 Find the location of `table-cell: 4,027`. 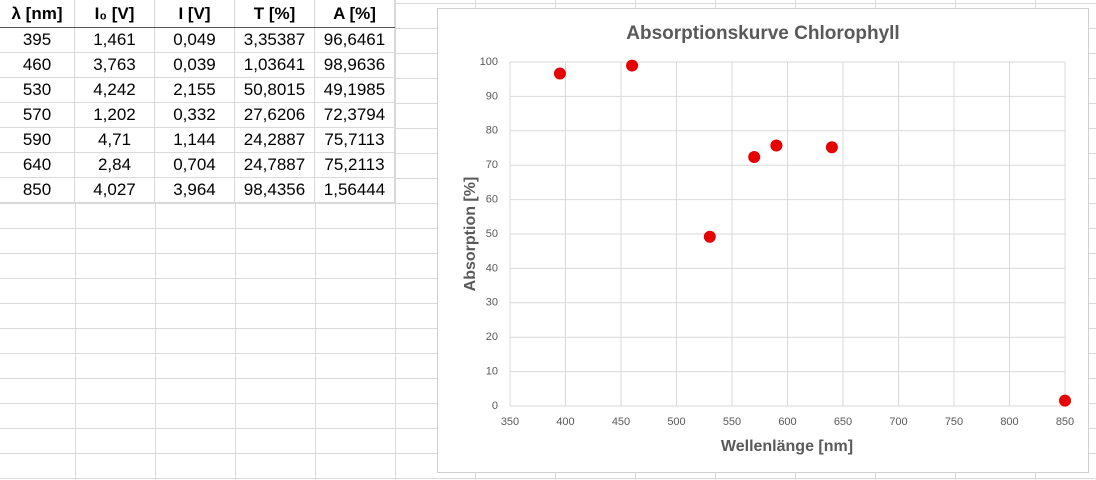

table-cell: 4,027 is located at coordinates (114, 190).